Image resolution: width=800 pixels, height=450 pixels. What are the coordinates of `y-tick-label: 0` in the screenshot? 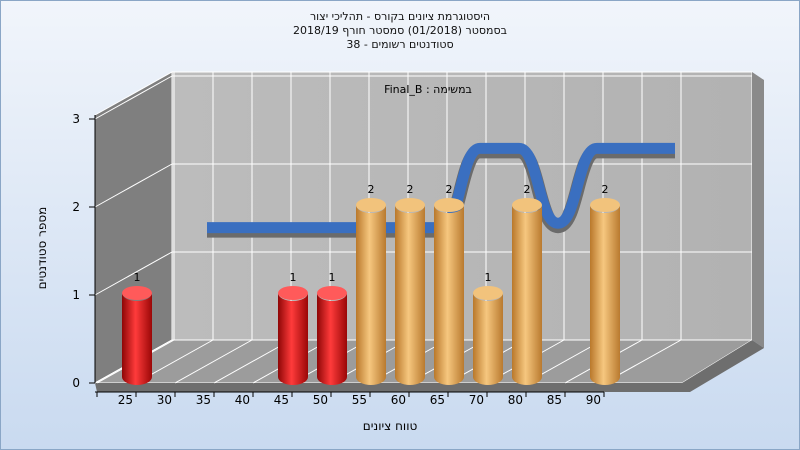 It's located at (76, 383).